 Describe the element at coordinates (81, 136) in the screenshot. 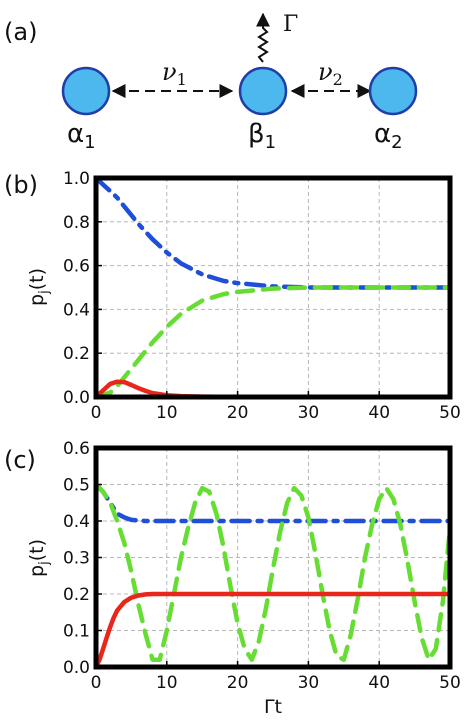

I see `node-label-alpha-1: α1` at that location.